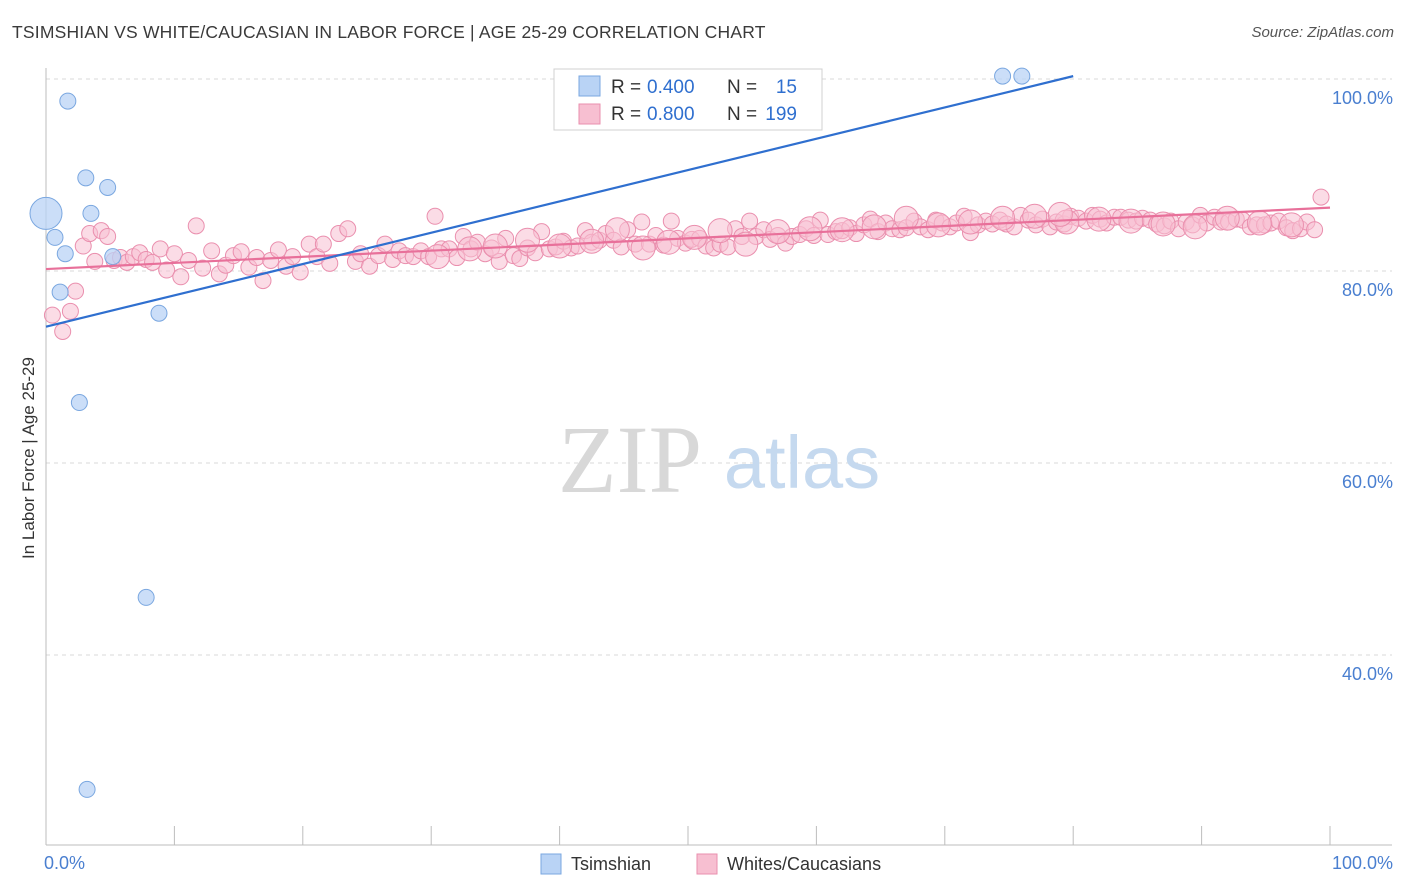 This screenshot has width=1406, height=892. What do you see at coordinates (630, 459) in the screenshot?
I see `watermark-zip: ZIP` at bounding box center [630, 459].